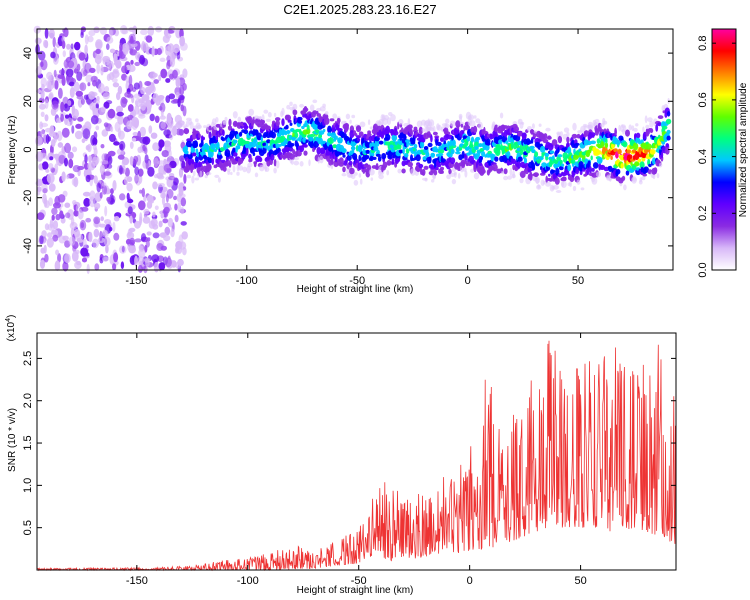  What do you see at coordinates (137, 581) in the screenshot?
I see `x-tick-label: -150` at bounding box center [137, 581].